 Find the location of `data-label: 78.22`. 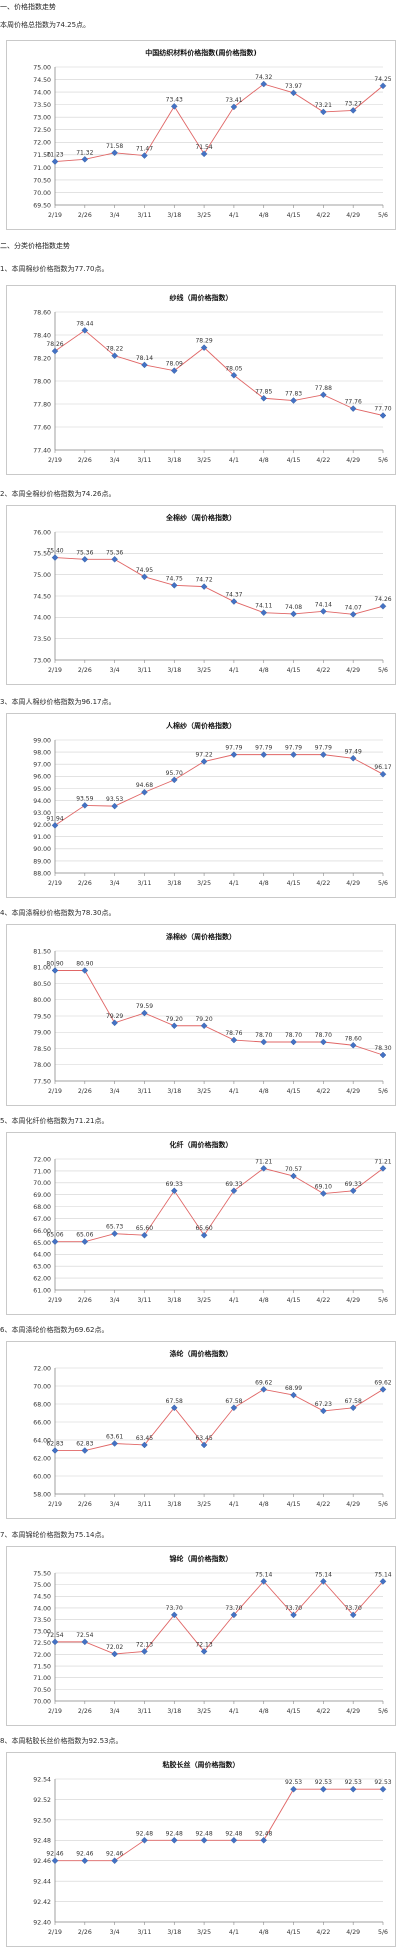

data-label: 78.22 is located at coordinates (114, 349).